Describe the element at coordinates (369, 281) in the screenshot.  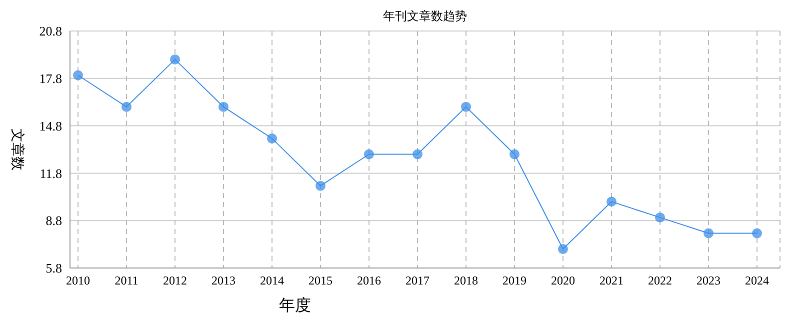
I see `x-tick-label: 2016` at that location.